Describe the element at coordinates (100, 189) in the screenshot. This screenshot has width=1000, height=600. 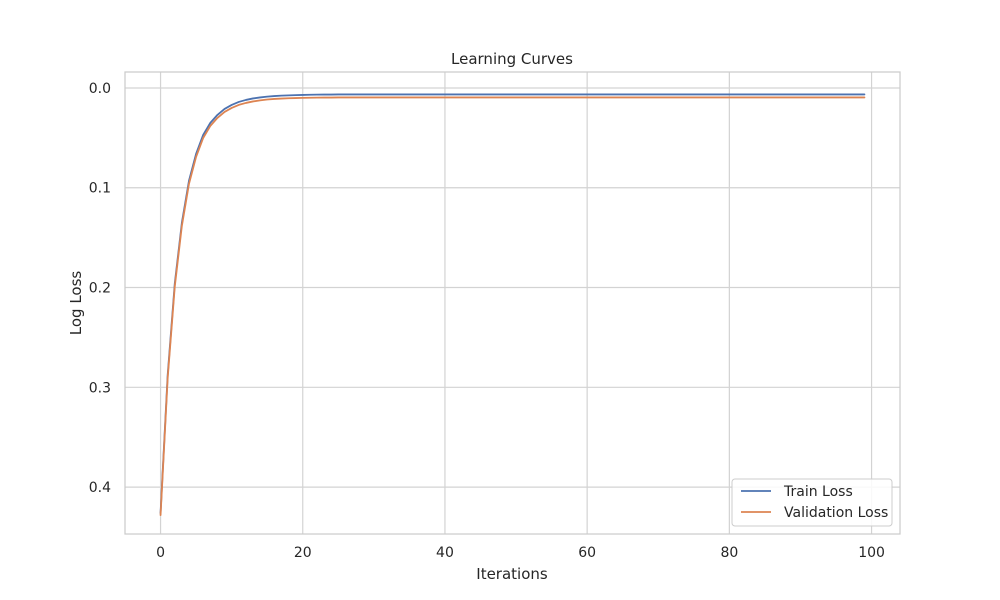
I see `y-tick-label: 0.1` at that location.